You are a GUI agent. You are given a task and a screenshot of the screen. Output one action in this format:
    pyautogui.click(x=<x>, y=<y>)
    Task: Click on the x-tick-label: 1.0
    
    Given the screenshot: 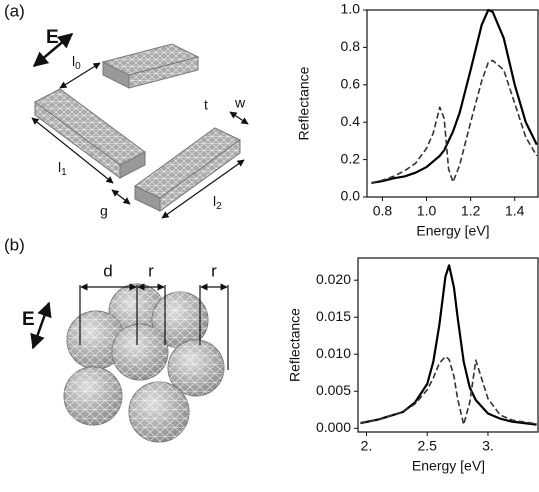 What is the action you would take?
    pyautogui.click(x=427, y=211)
    